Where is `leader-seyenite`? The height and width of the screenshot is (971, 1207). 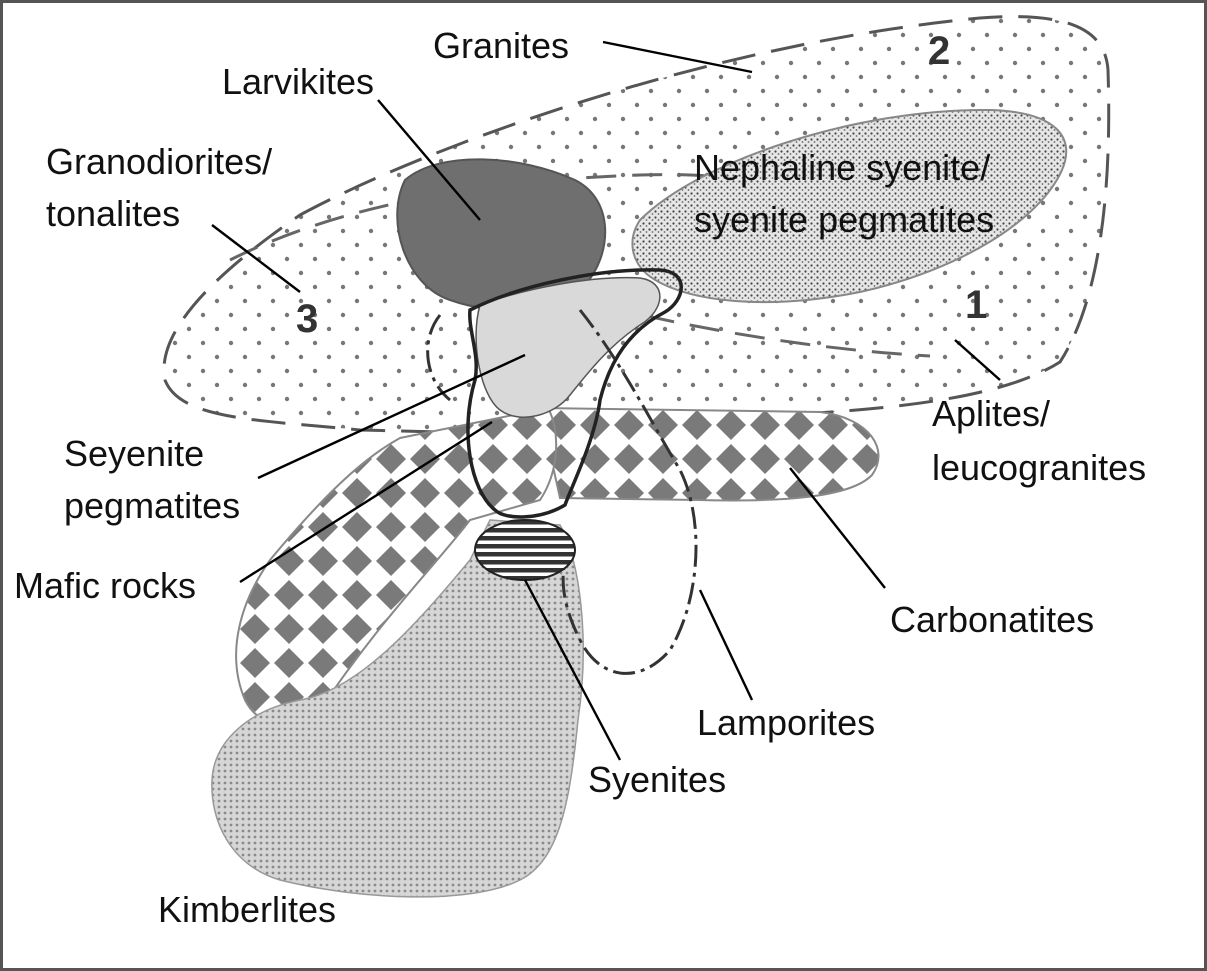
leader-seyenite is located at coordinates (391, 416).